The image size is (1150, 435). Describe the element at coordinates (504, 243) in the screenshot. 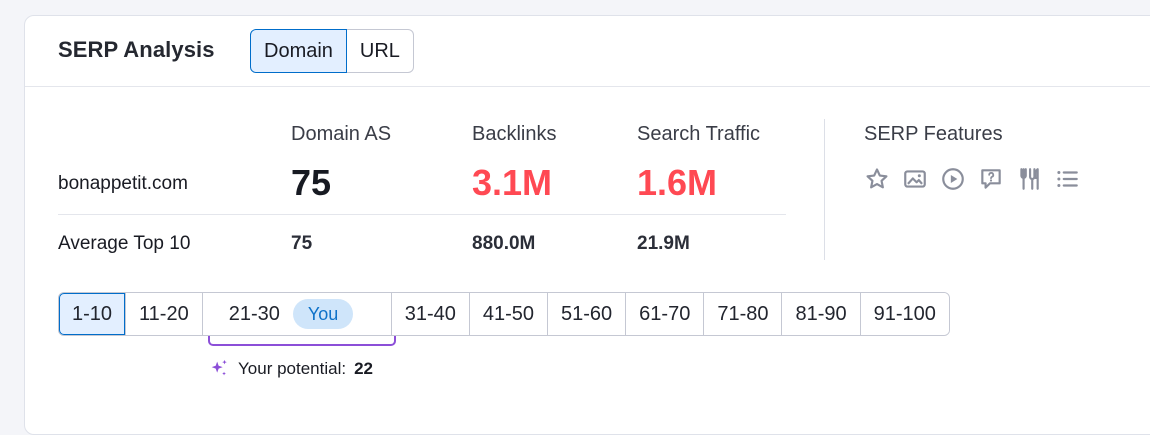

I see `average-backlinks-value: 880.0M` at that location.